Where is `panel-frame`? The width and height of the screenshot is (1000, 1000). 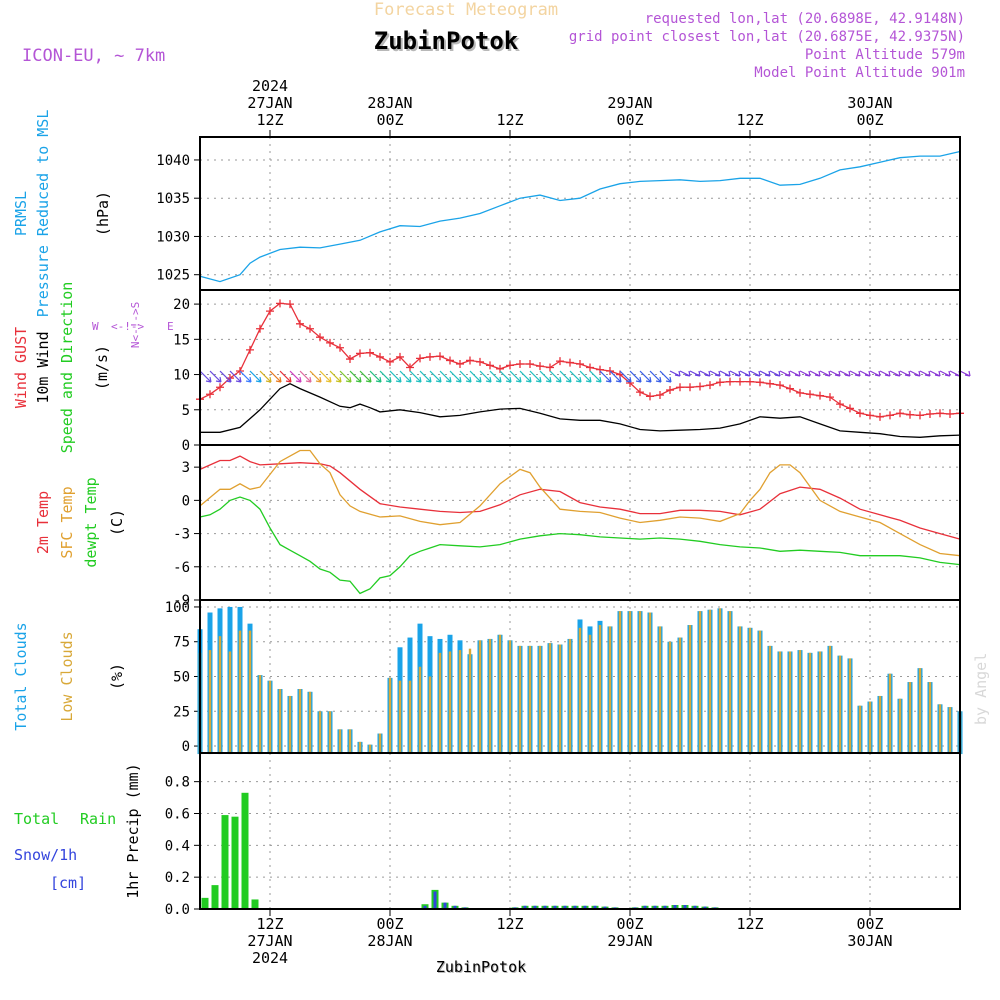 panel-frame is located at coordinates (580, 522).